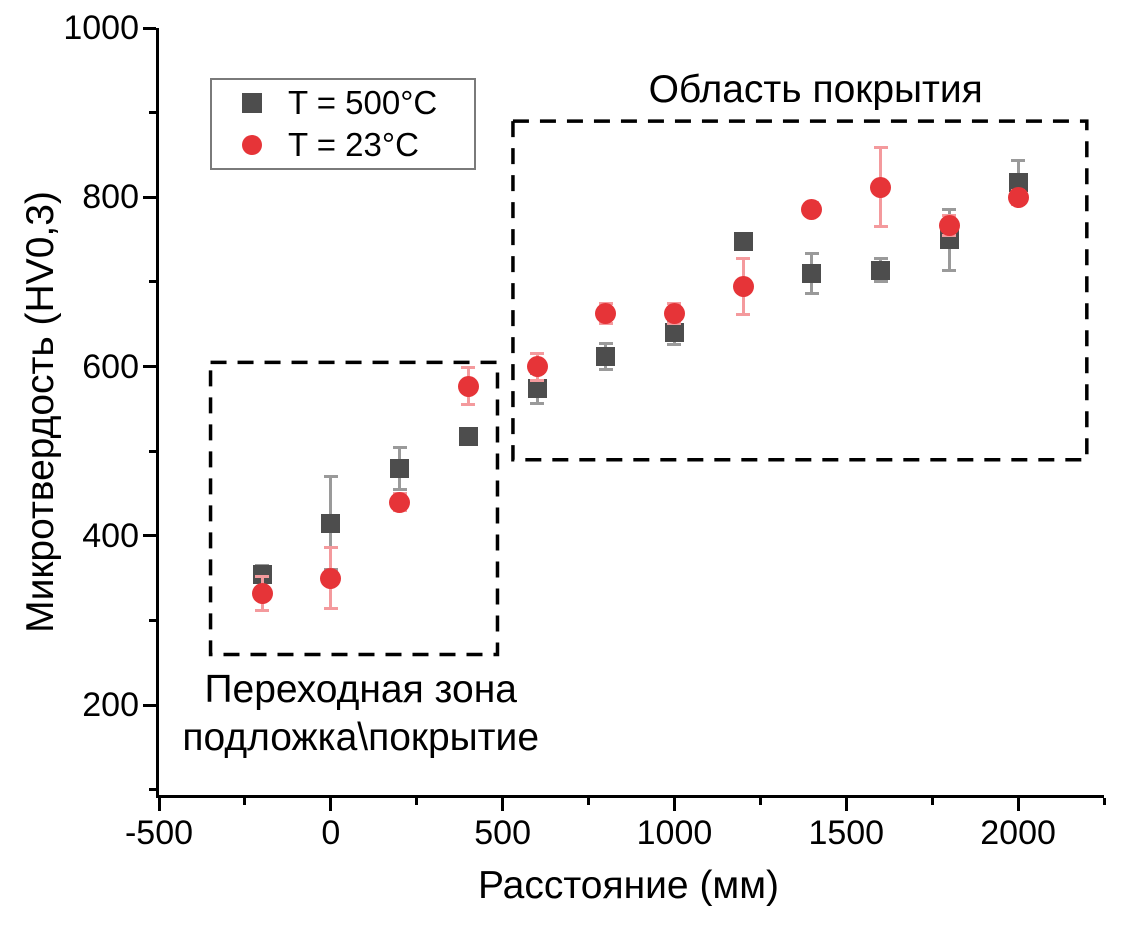 The image size is (1134, 925). Describe the element at coordinates (354, 508) in the screenshot. I see `transition-region-box` at that location.